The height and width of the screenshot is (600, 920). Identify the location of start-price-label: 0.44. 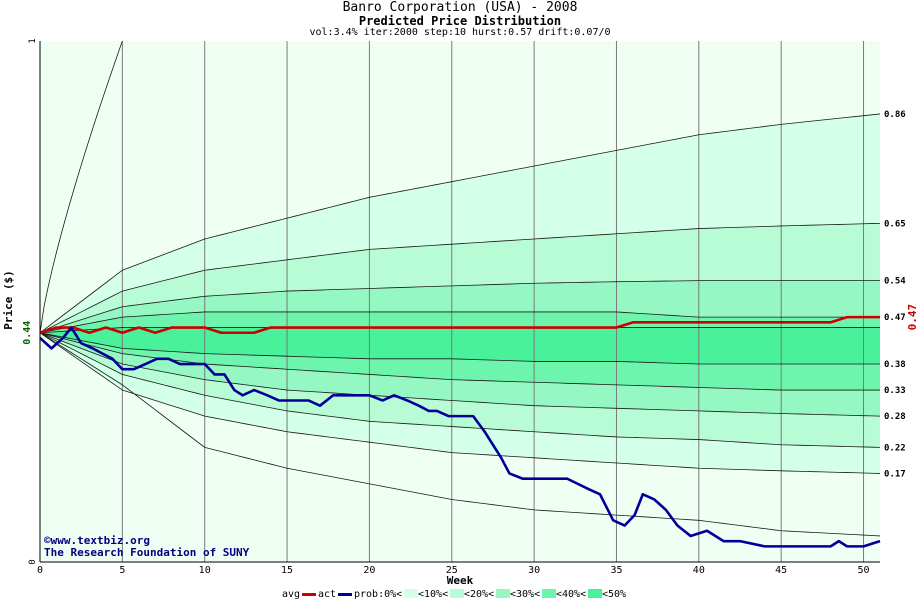
(27, 333).